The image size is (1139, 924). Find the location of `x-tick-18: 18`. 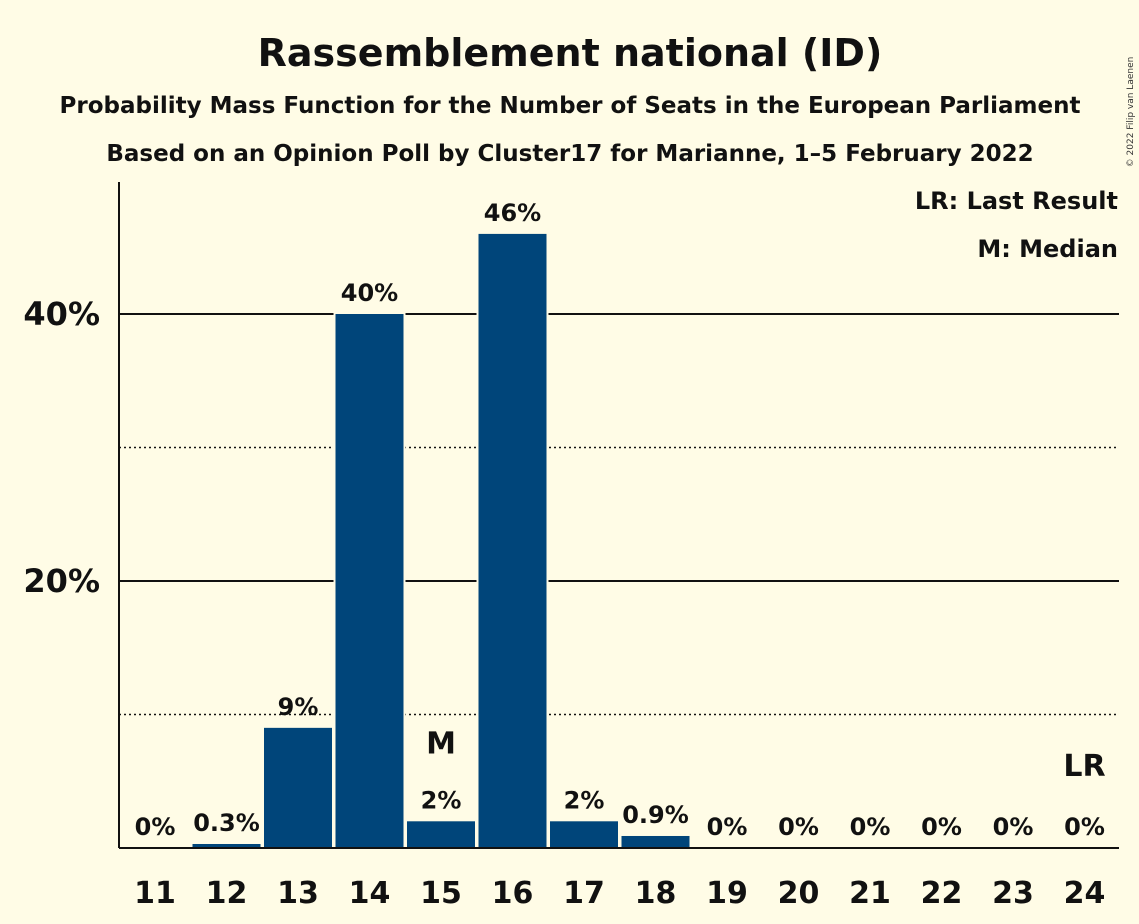

x-tick-18: 18 is located at coordinates (656, 893).